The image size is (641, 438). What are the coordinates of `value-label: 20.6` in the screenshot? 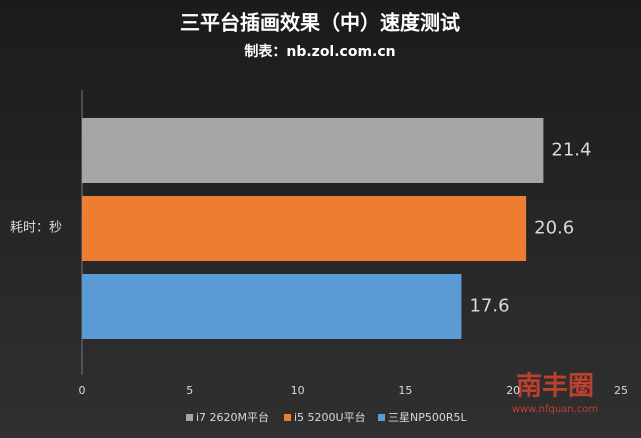 It's located at (554, 228).